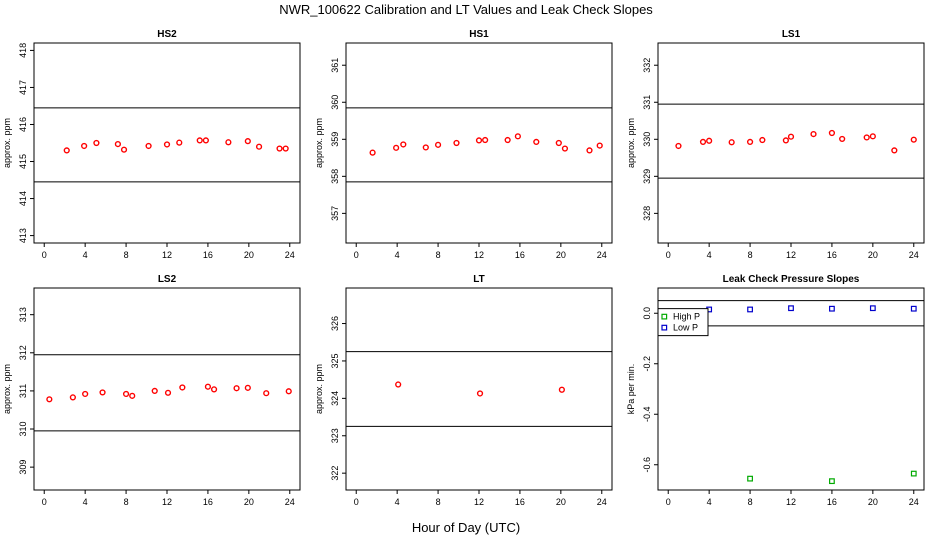 Image resolution: width=936 pixels, height=540 pixels. I want to click on legend-label: Low P, so click(685, 328).